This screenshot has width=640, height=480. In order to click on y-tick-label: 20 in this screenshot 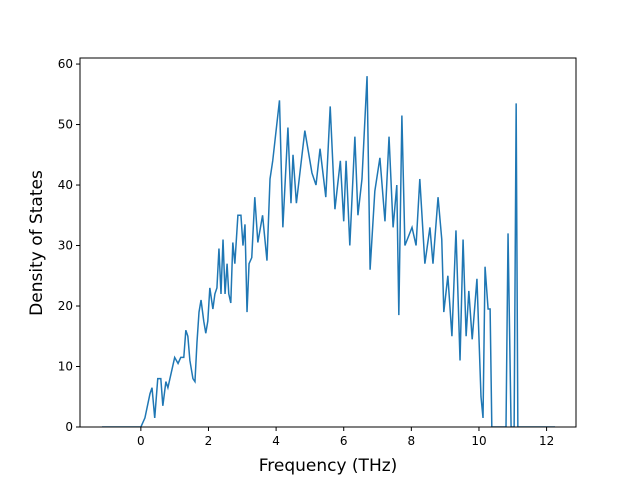, I will do `click(65, 306)`.